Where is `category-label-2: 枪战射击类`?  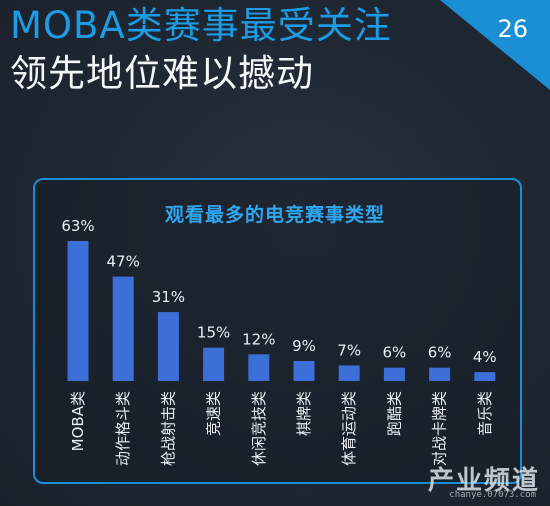
category-label-2: 枪战射击类 is located at coordinates (168, 428).